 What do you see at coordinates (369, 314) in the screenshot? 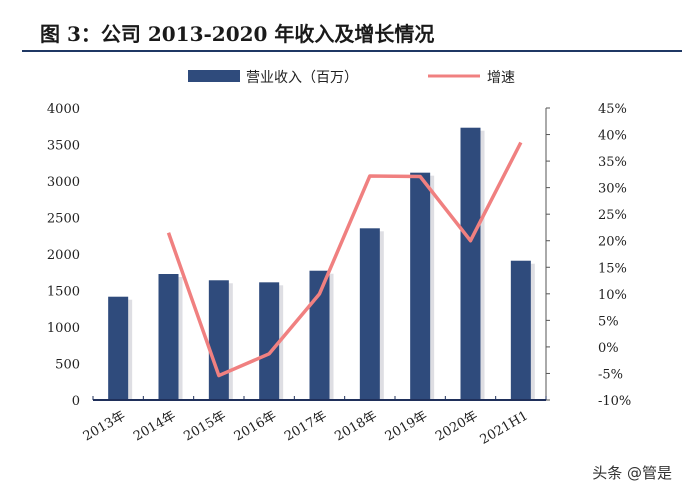
I see `bar-revenue-2018年` at bounding box center [369, 314].